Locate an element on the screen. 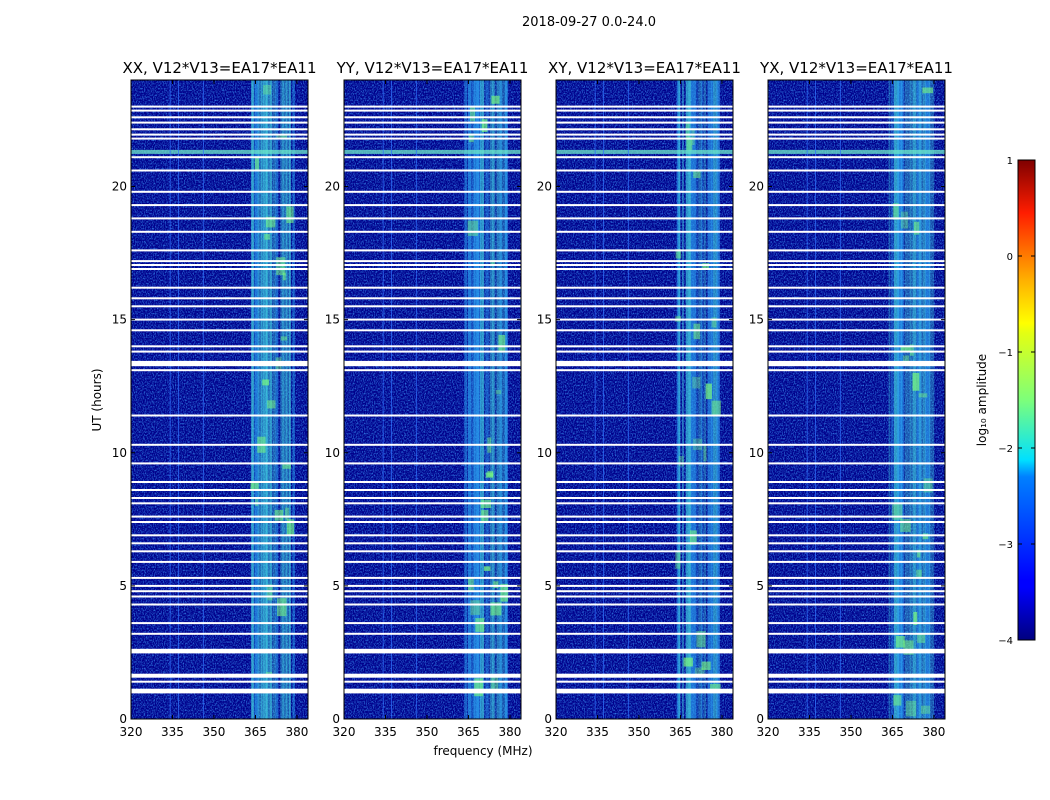 Image resolution: width=1050 pixels, height=800 pixels. x-tick-label: 335 is located at coordinates (597, 732).